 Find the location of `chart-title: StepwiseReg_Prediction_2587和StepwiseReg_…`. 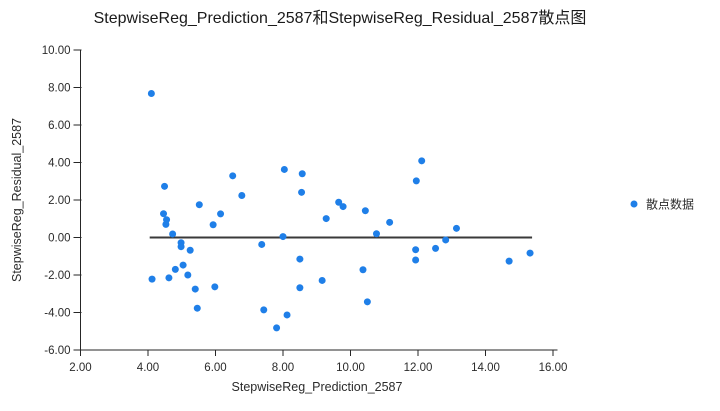

chart-title: StepwiseReg_Prediction_2587和StepwiseReg_… is located at coordinates (340, 18).